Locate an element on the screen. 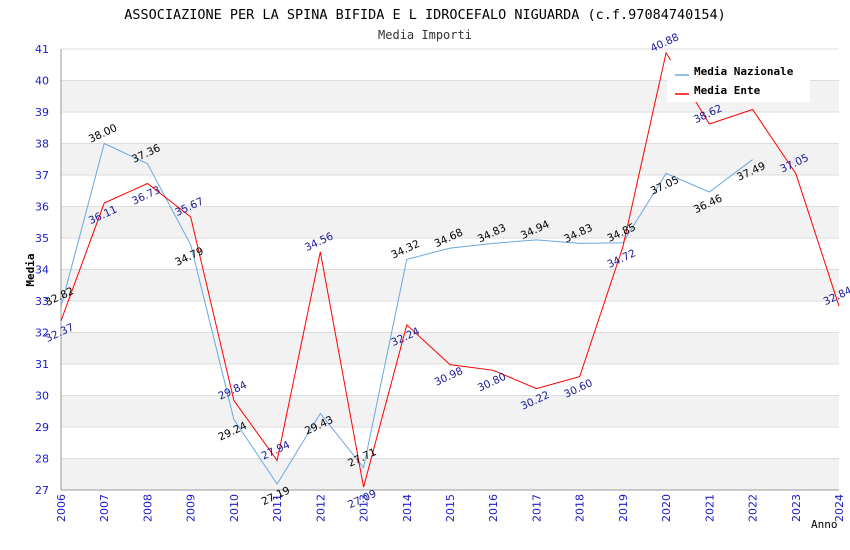 The height and width of the screenshot is (550, 850). y-tick-label: 33 is located at coordinates (42, 301).